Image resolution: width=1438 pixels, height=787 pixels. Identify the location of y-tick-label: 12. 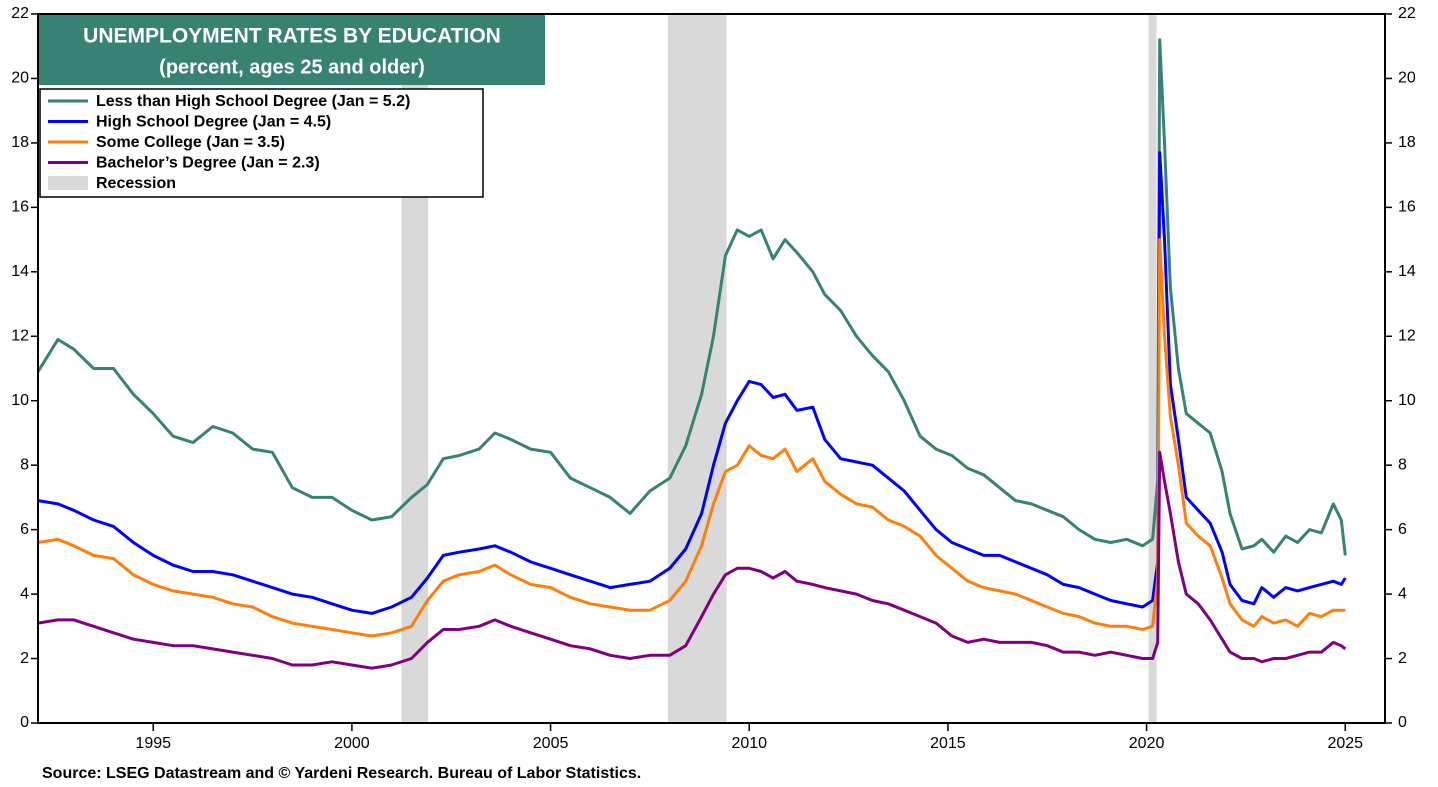
(20, 335).